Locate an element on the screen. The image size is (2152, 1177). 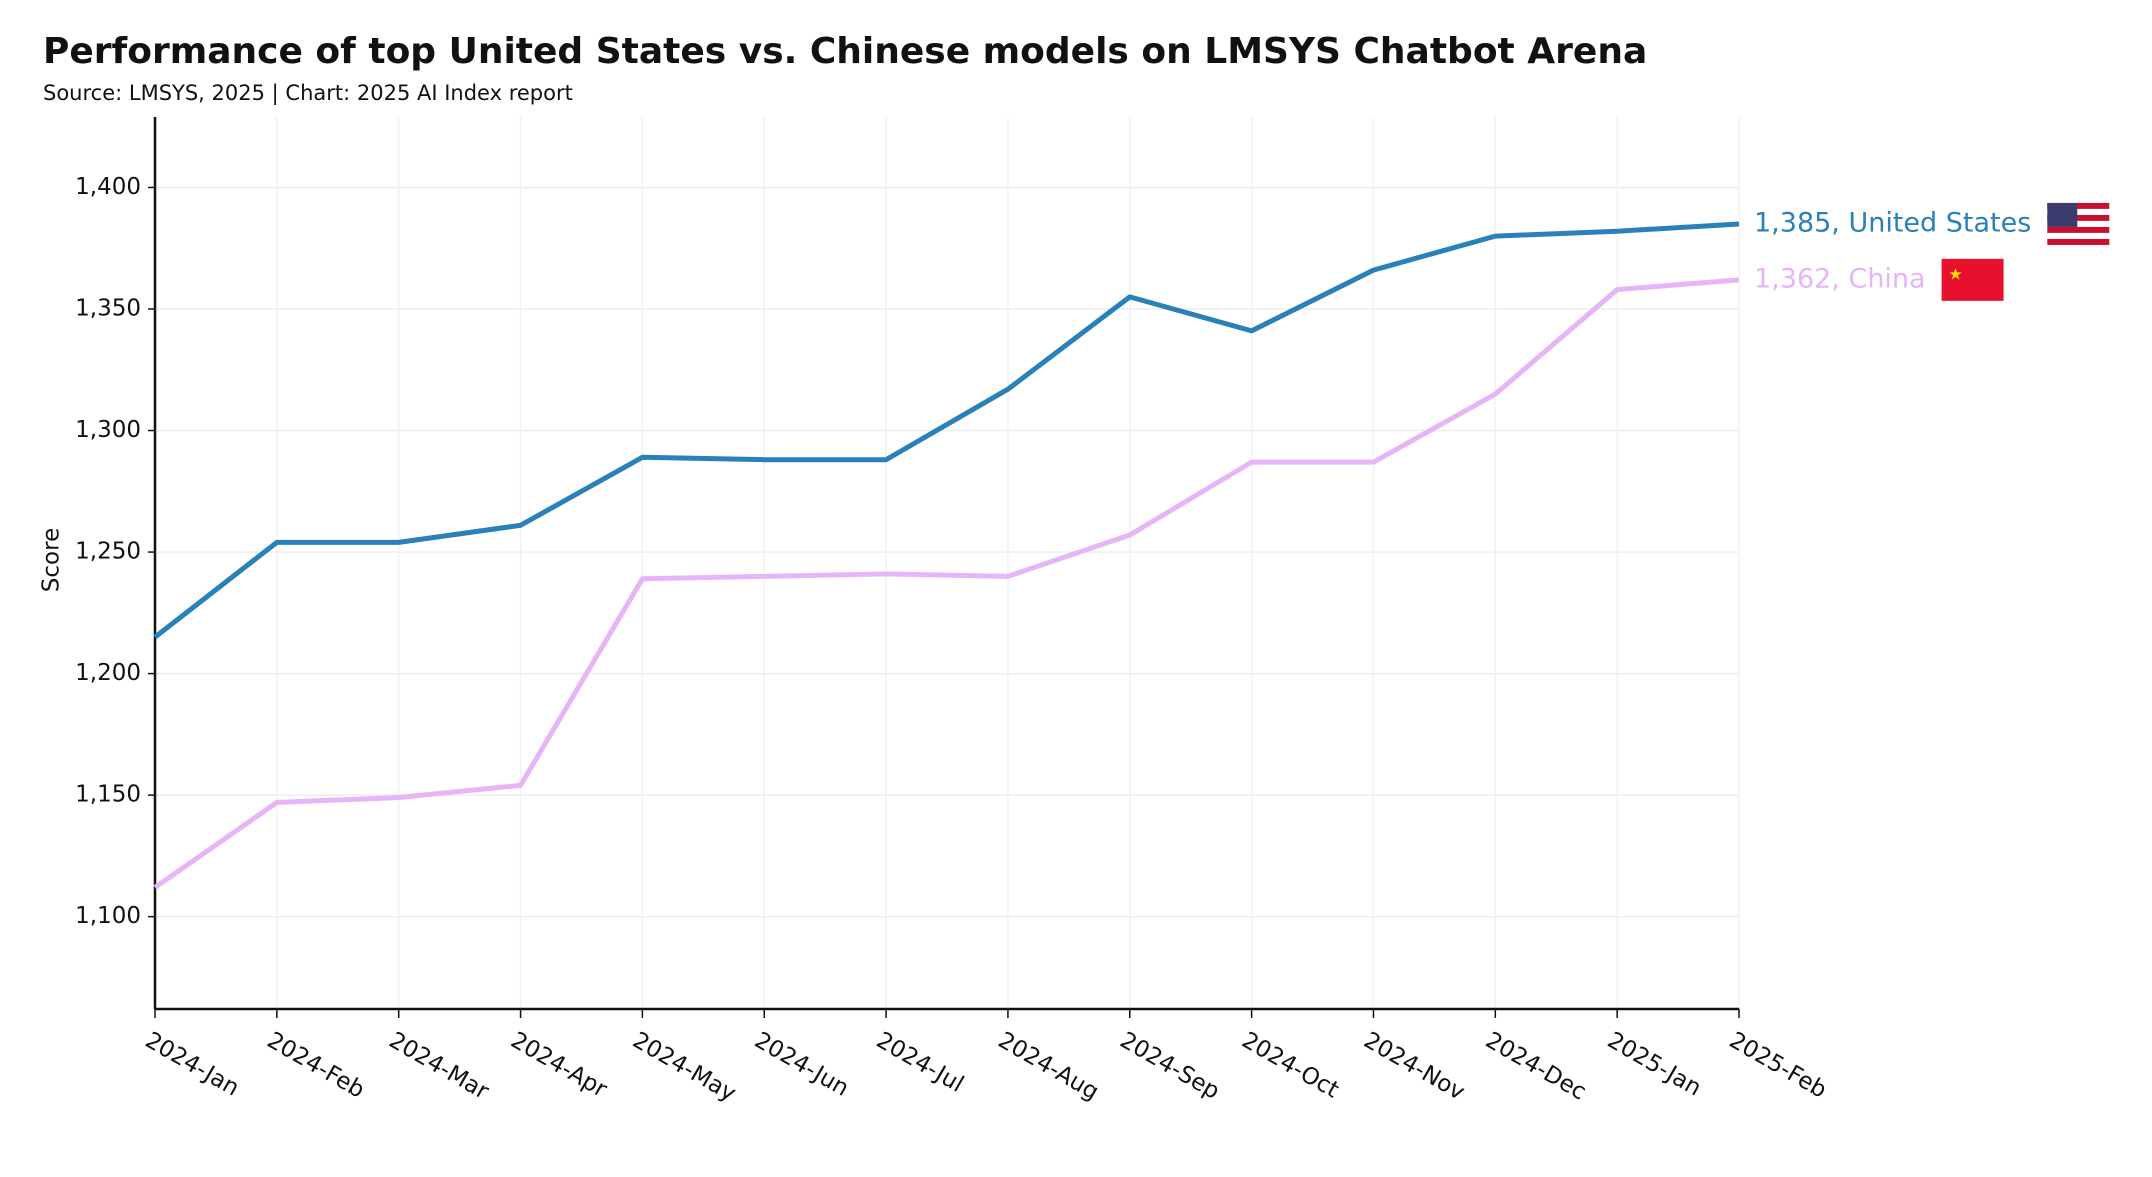
y-tick-label: 1,200 is located at coordinates (108, 673).